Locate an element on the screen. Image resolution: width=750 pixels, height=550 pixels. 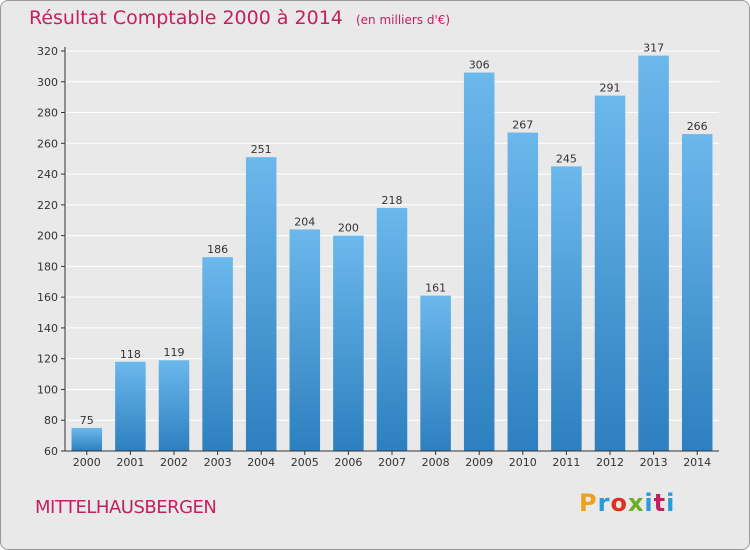
x-tick-label: 2013 is located at coordinates (654, 462).